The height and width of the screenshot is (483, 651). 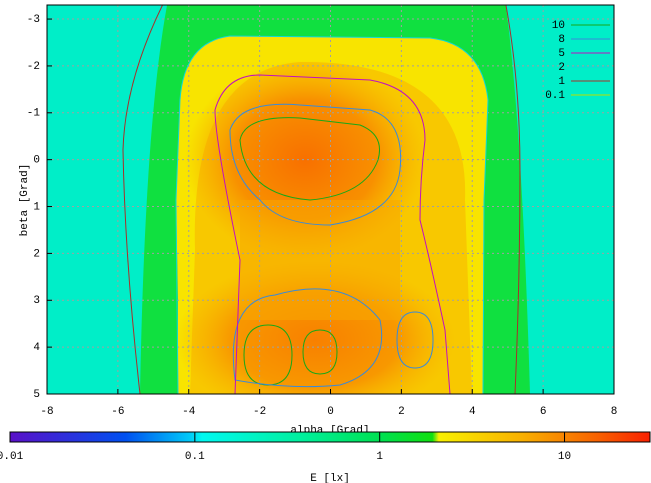 I want to click on x-tick-label: 4, so click(x=472, y=412).